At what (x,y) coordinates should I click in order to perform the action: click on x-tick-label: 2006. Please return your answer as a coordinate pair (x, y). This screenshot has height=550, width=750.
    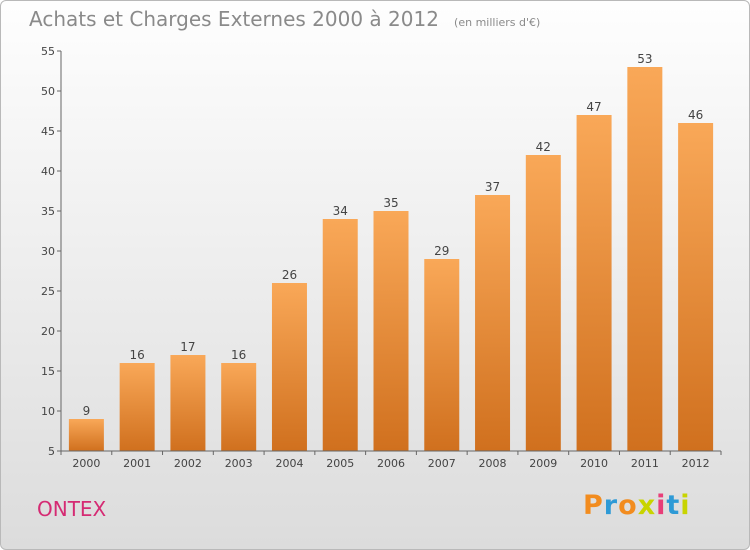
    Looking at the image, I should click on (391, 463).